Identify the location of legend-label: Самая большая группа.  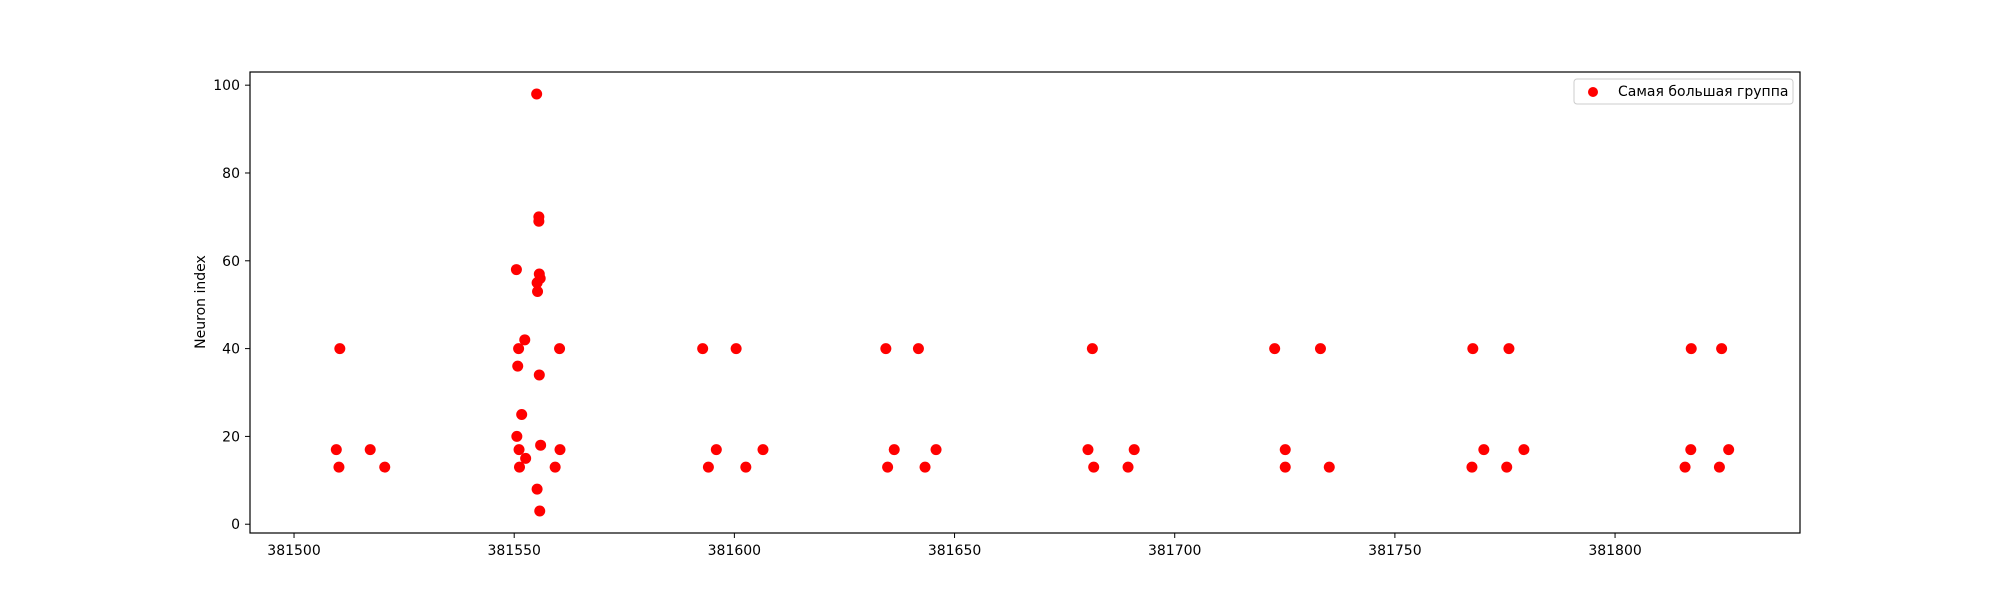
(1703, 92).